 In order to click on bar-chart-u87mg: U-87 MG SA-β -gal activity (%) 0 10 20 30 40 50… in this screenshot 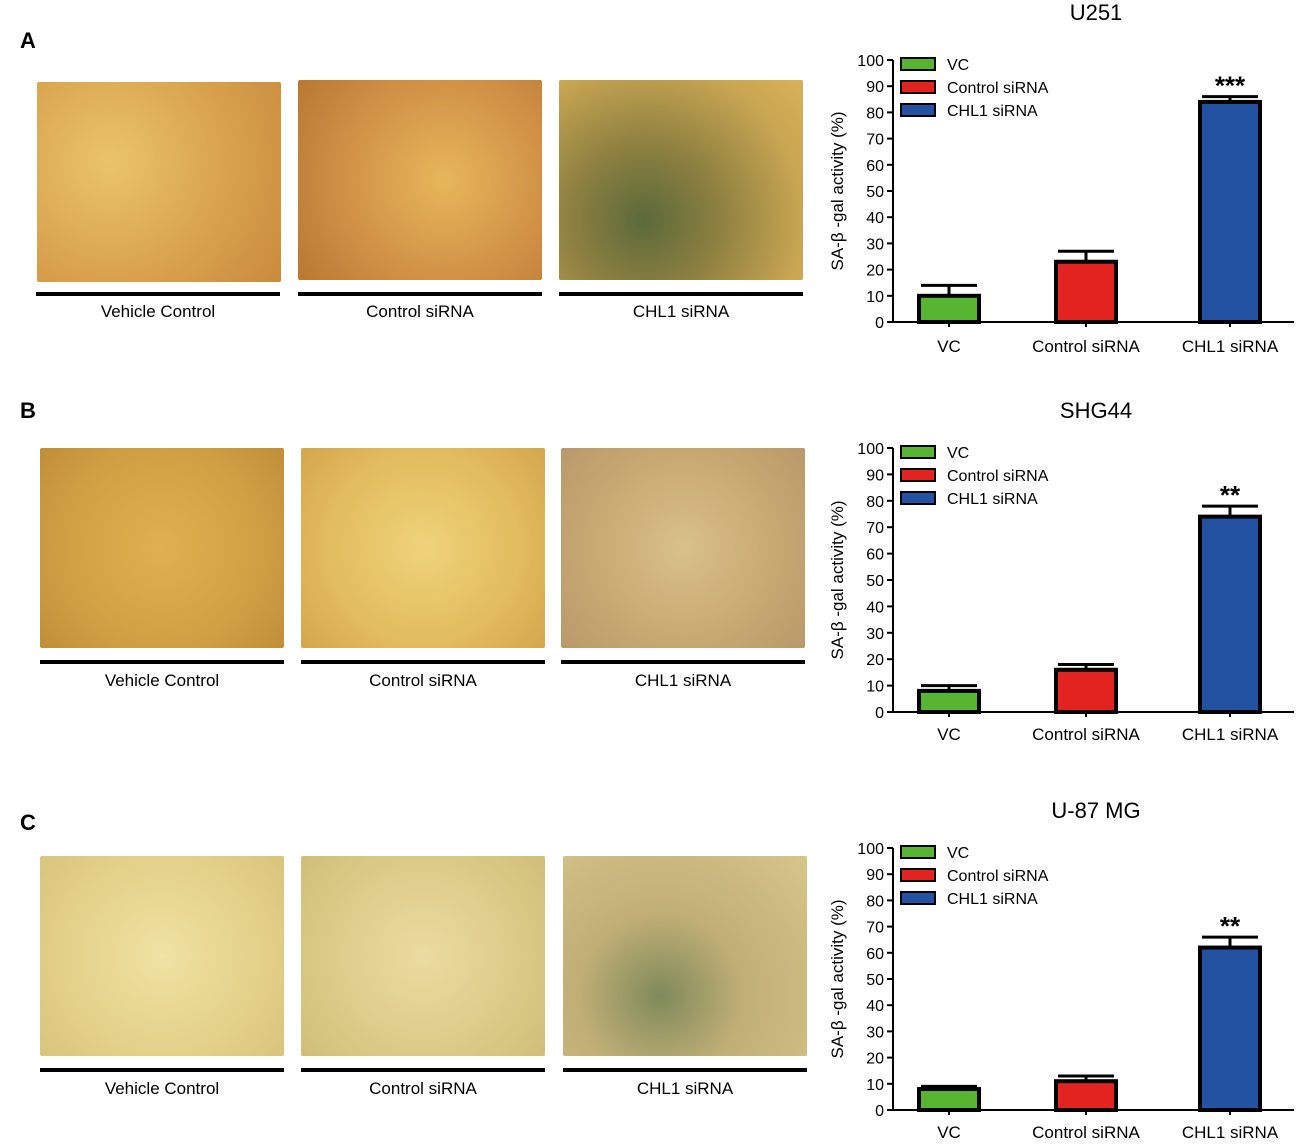, I will do `click(1061, 970)`.